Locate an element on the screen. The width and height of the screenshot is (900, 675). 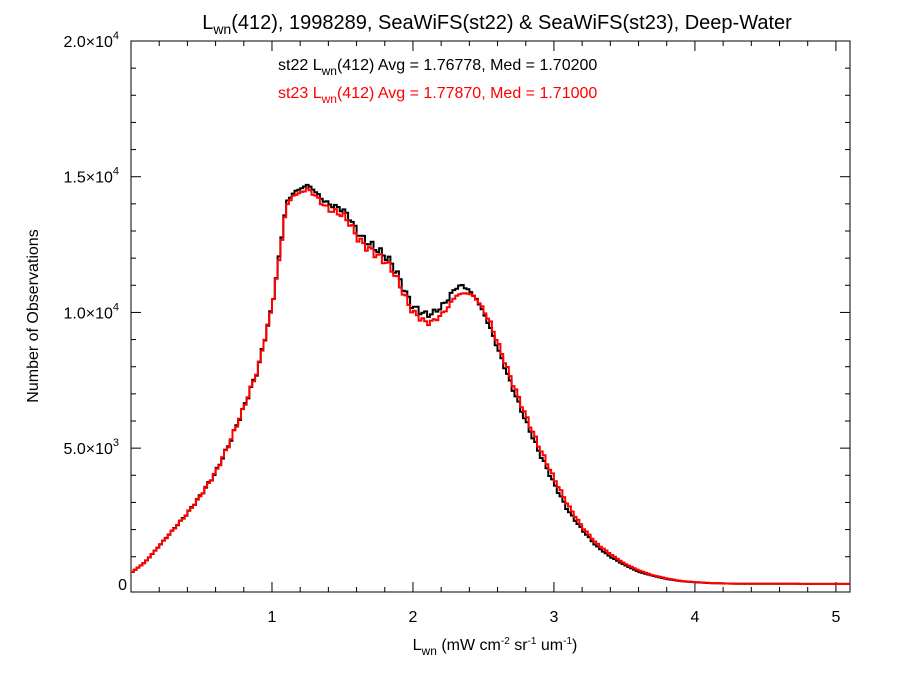
x-axis-label-sup-3: -1 is located at coordinates (567, 641).